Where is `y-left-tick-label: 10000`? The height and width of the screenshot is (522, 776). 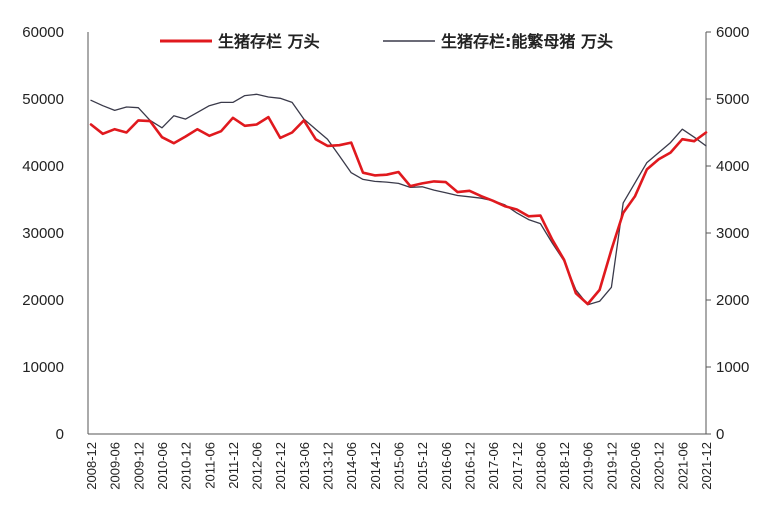 y-left-tick-label: 10000 is located at coordinates (43, 367).